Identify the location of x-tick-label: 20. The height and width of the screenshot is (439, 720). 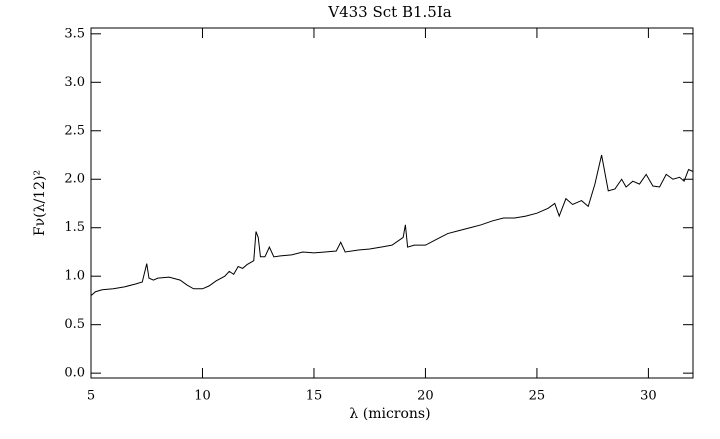
(425, 396).